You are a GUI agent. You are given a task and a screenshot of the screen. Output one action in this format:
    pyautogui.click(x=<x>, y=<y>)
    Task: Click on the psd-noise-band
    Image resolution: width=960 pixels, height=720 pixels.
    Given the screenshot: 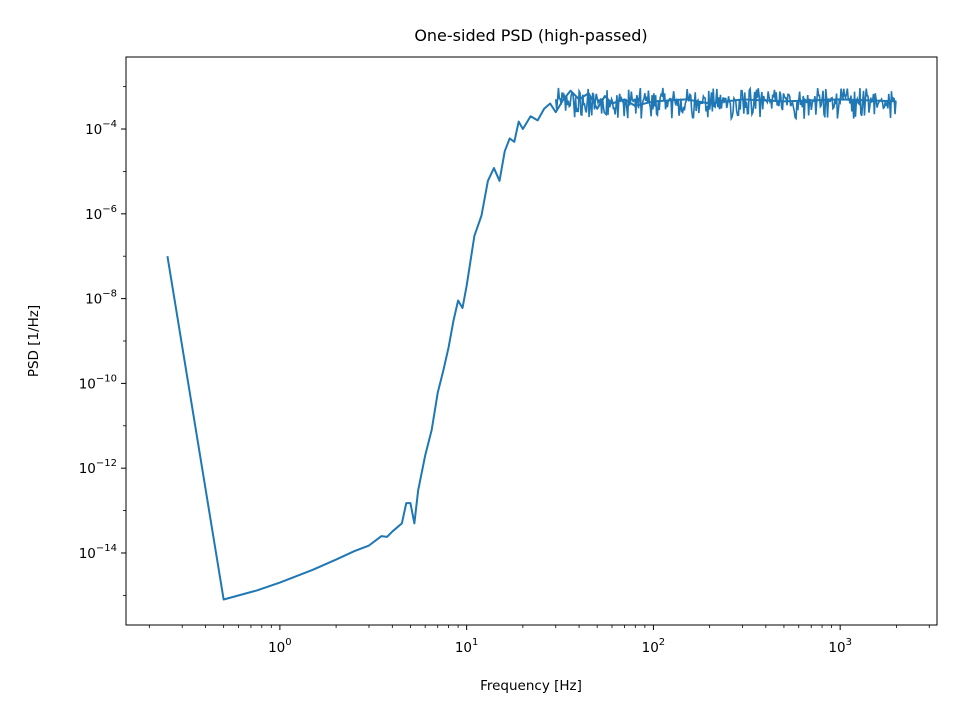 What is the action you would take?
    pyautogui.click(x=725, y=104)
    